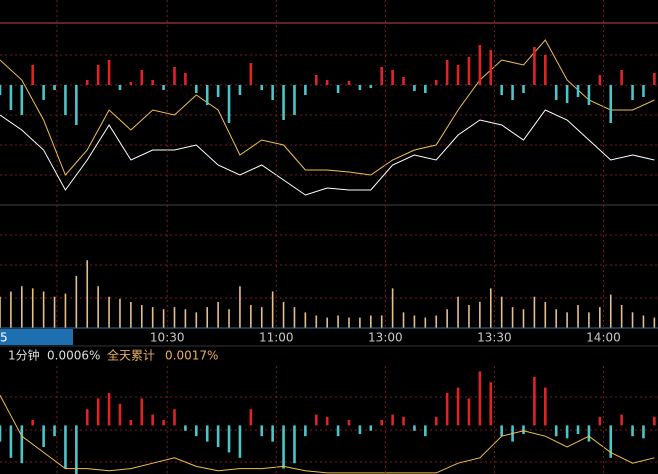 The width and height of the screenshot is (658, 474). What do you see at coordinates (131, 355) in the screenshot?
I see `status-total-label: 全天累计` at bounding box center [131, 355].